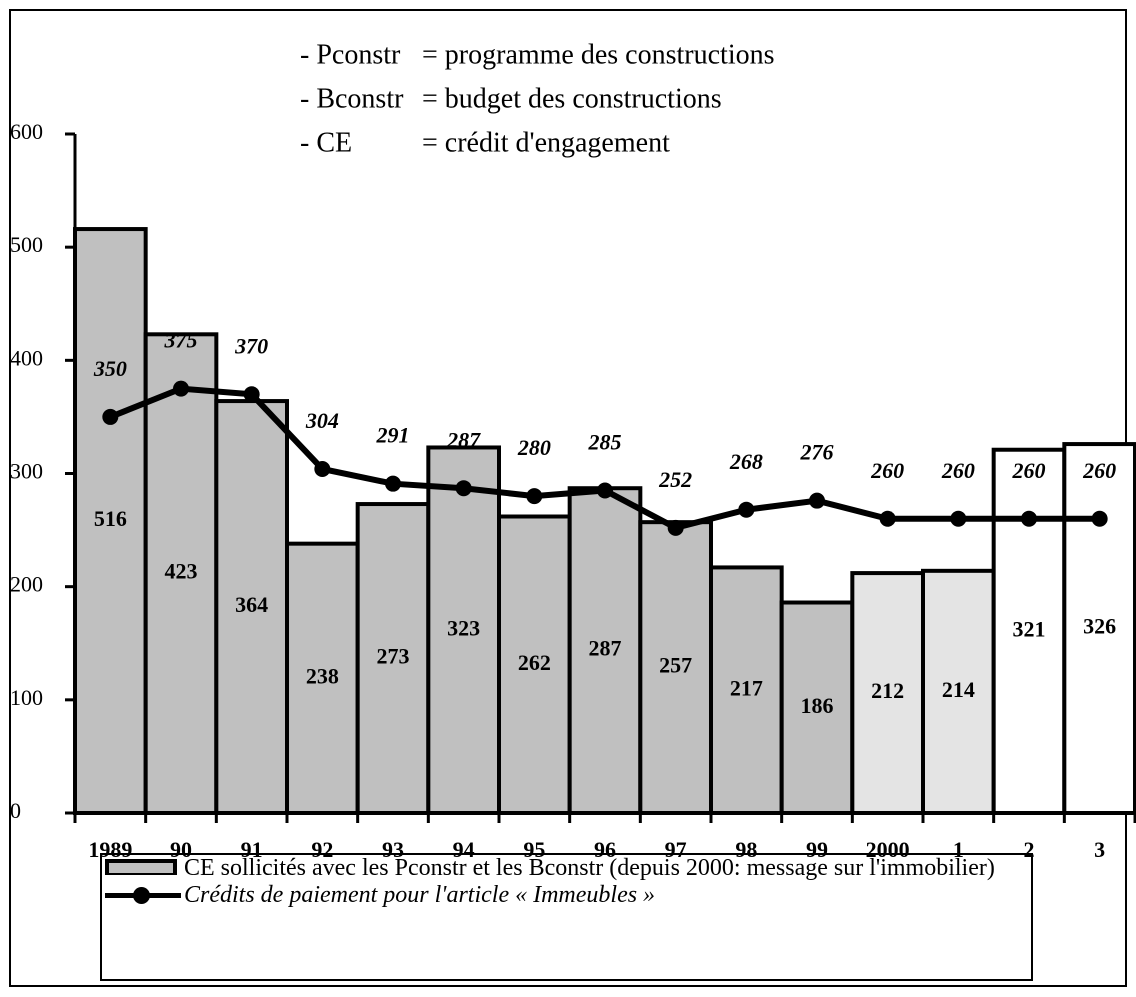 The image size is (1136, 997). Describe the element at coordinates (26, 697) in the screenshot. I see `y-tick-label: 100` at that location.